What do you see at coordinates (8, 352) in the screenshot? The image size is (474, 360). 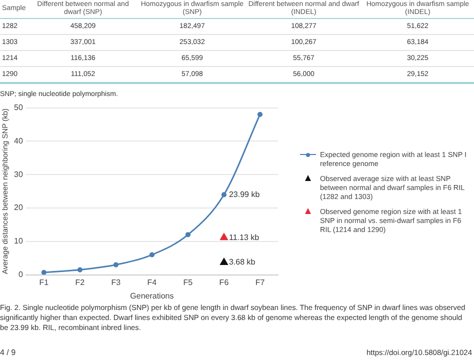 I see `text: 4 / 9` at bounding box center [8, 352].